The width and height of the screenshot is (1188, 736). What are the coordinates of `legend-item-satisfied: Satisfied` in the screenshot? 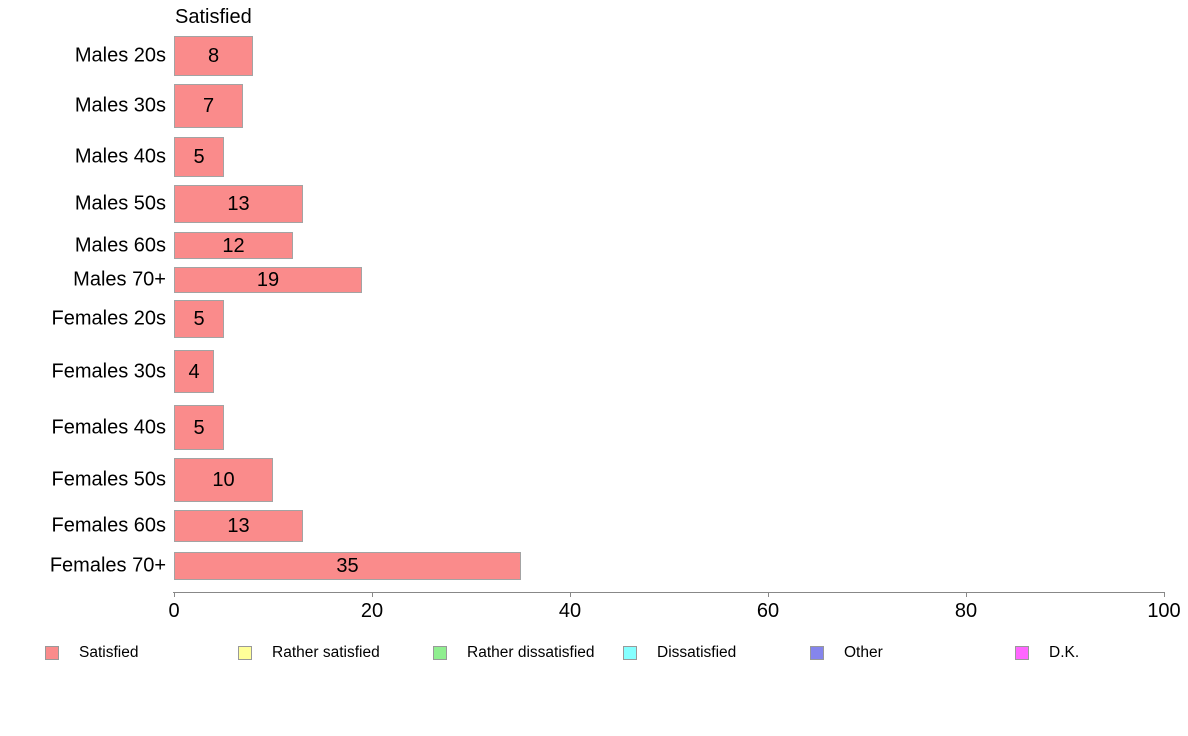 It's located at (92, 652).